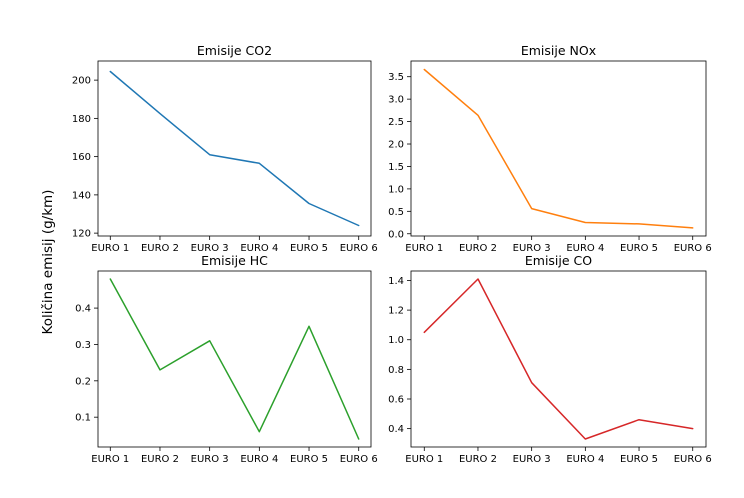  Describe the element at coordinates (396, 311) in the screenshot. I see `y-tick-label: 1.2` at that location.